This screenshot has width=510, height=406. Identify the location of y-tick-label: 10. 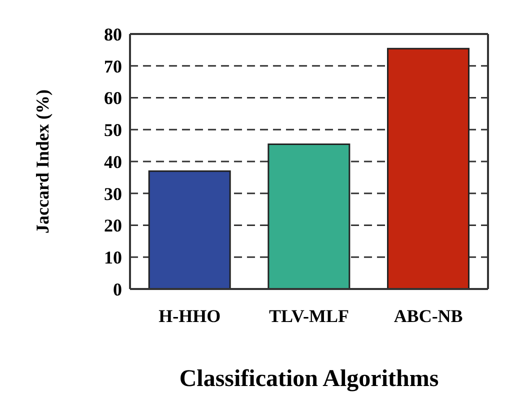
(113, 258).